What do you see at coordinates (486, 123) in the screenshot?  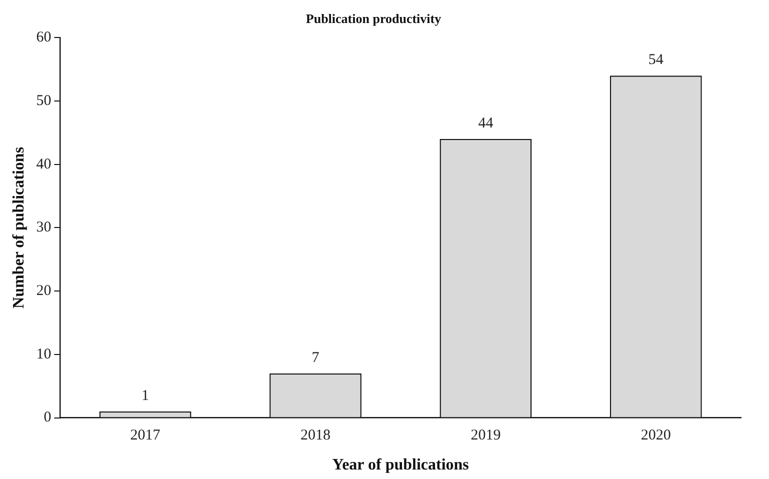 I see `data-label: 44` at bounding box center [486, 123].